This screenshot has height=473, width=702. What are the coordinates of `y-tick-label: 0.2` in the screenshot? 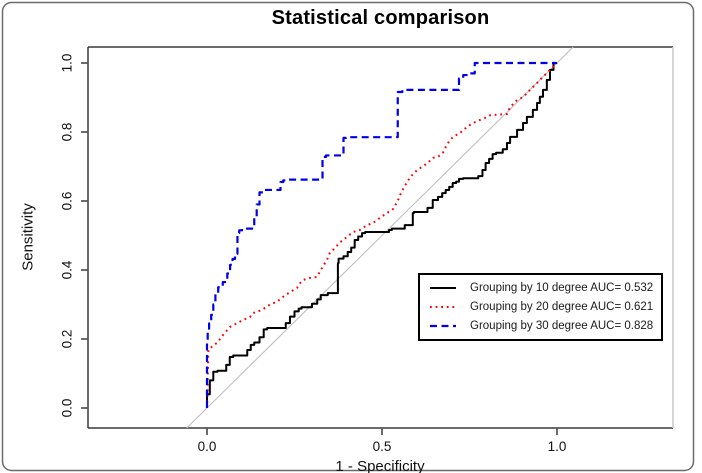 It's located at (67, 339).